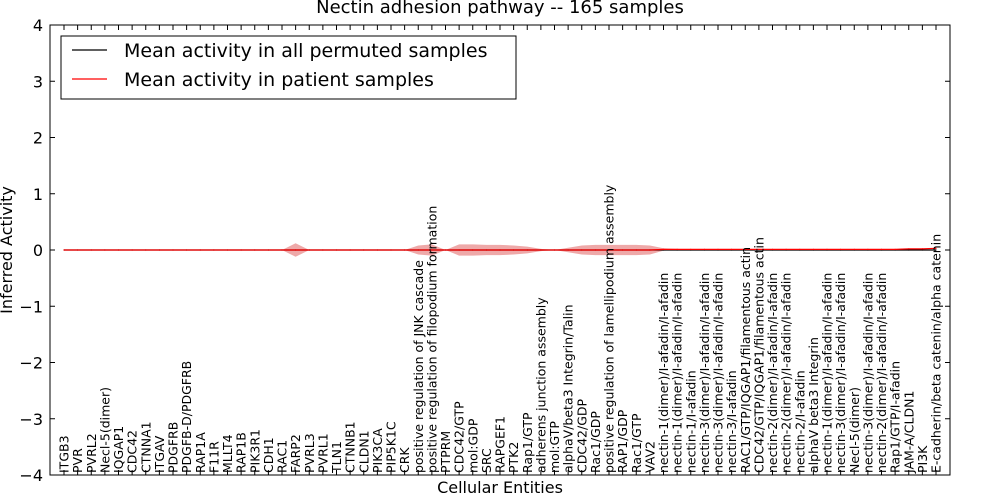  I want to click on x-tick-label: PVR, so click(77, 460).